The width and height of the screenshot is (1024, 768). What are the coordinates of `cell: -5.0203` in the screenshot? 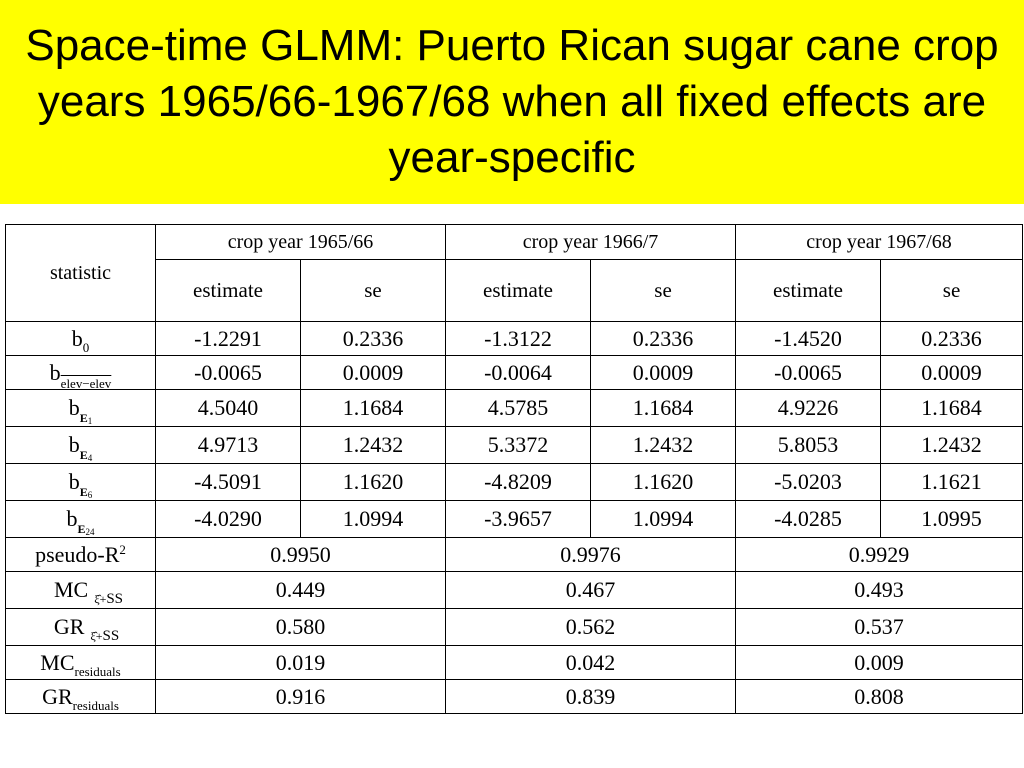 It's located at (808, 482).